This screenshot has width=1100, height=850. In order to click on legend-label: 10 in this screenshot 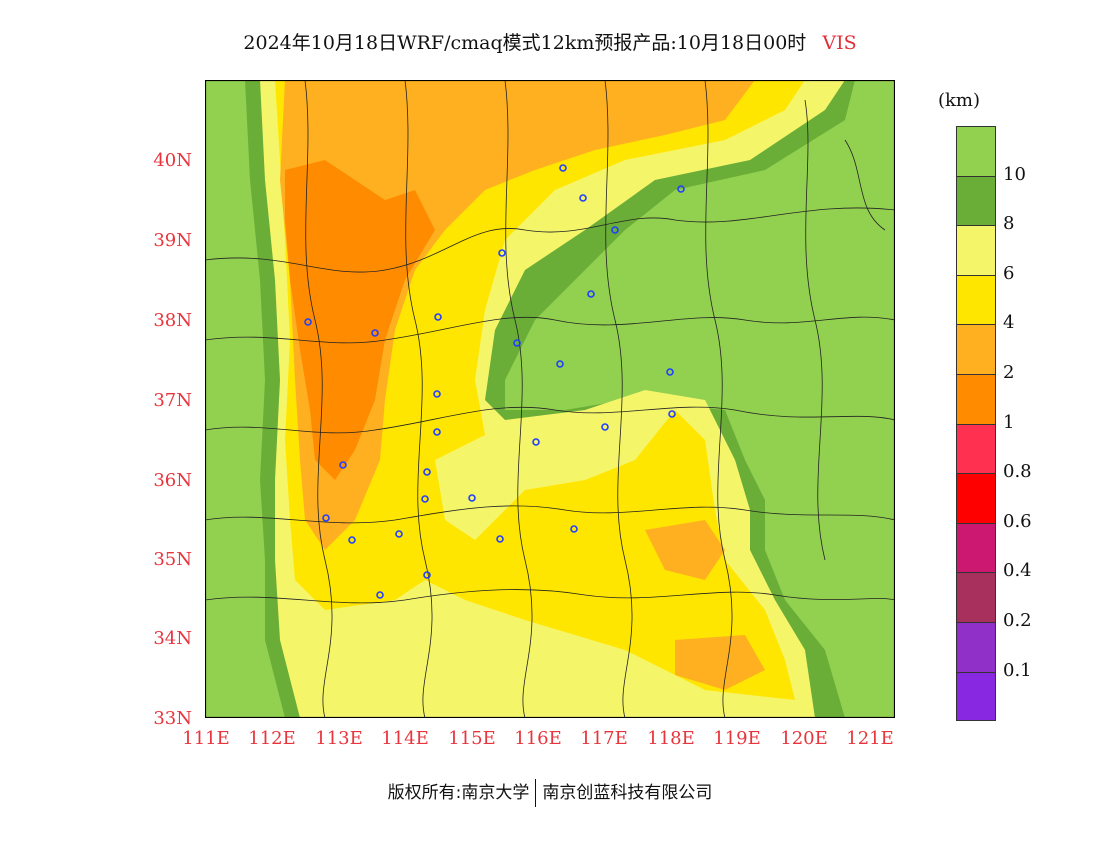, I will do `click(1014, 174)`.